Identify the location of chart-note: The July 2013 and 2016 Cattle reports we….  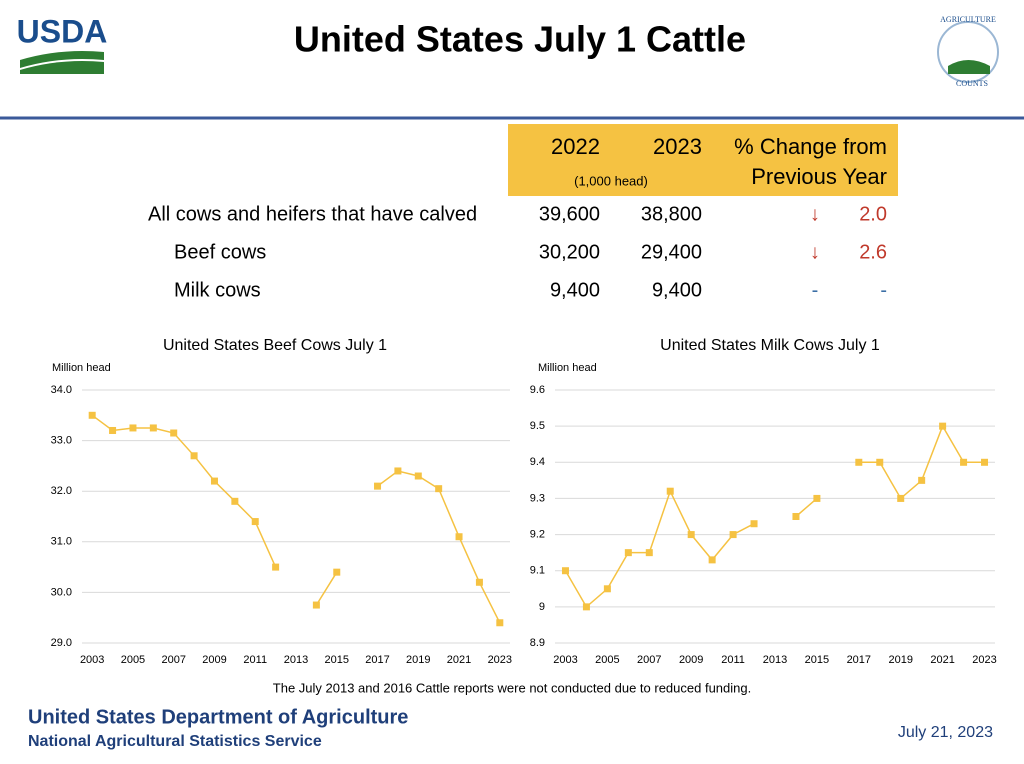
(512, 687).